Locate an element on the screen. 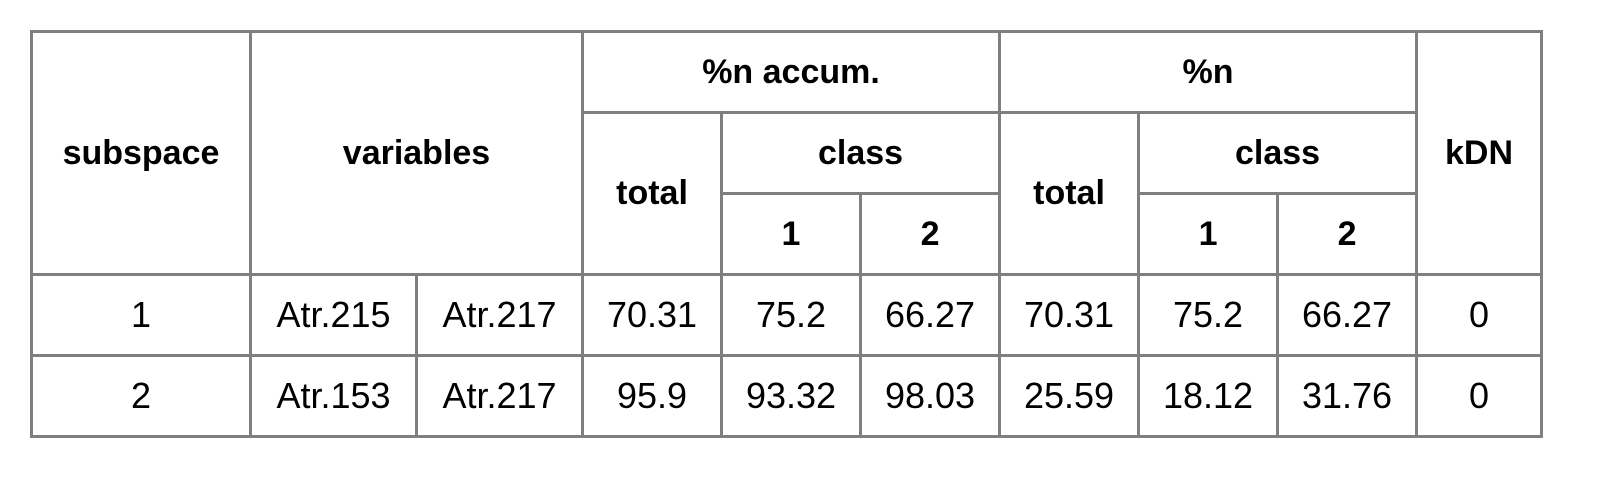  header-accum-group: %n accum. is located at coordinates (791, 72).